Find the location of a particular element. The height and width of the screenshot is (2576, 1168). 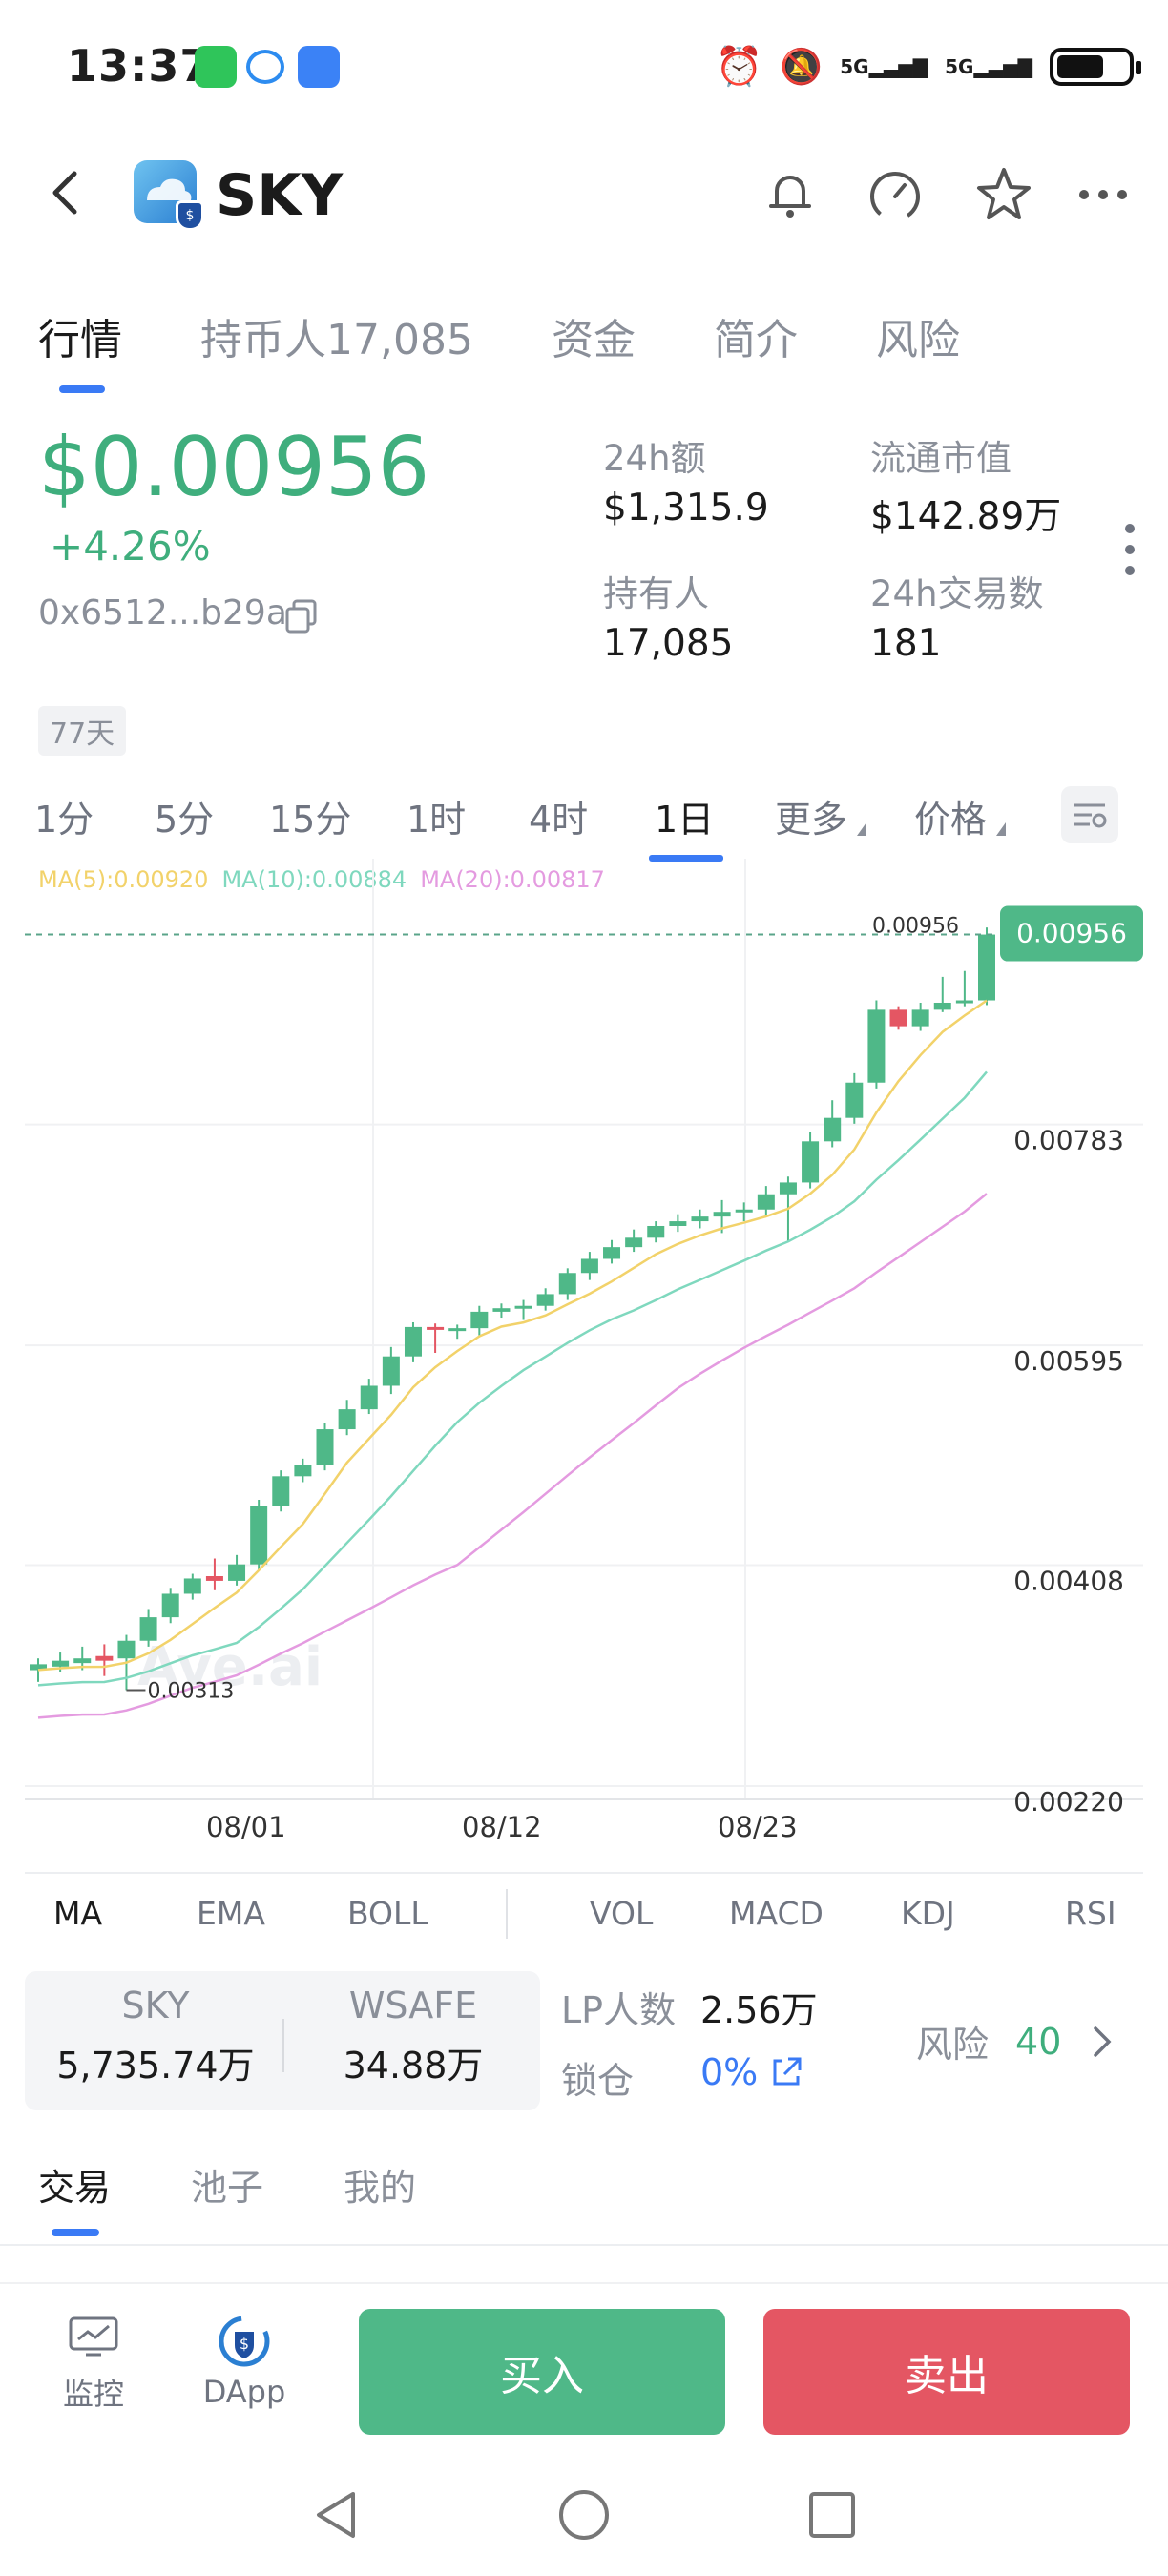

lock-link: 0% is located at coordinates (752, 2072).